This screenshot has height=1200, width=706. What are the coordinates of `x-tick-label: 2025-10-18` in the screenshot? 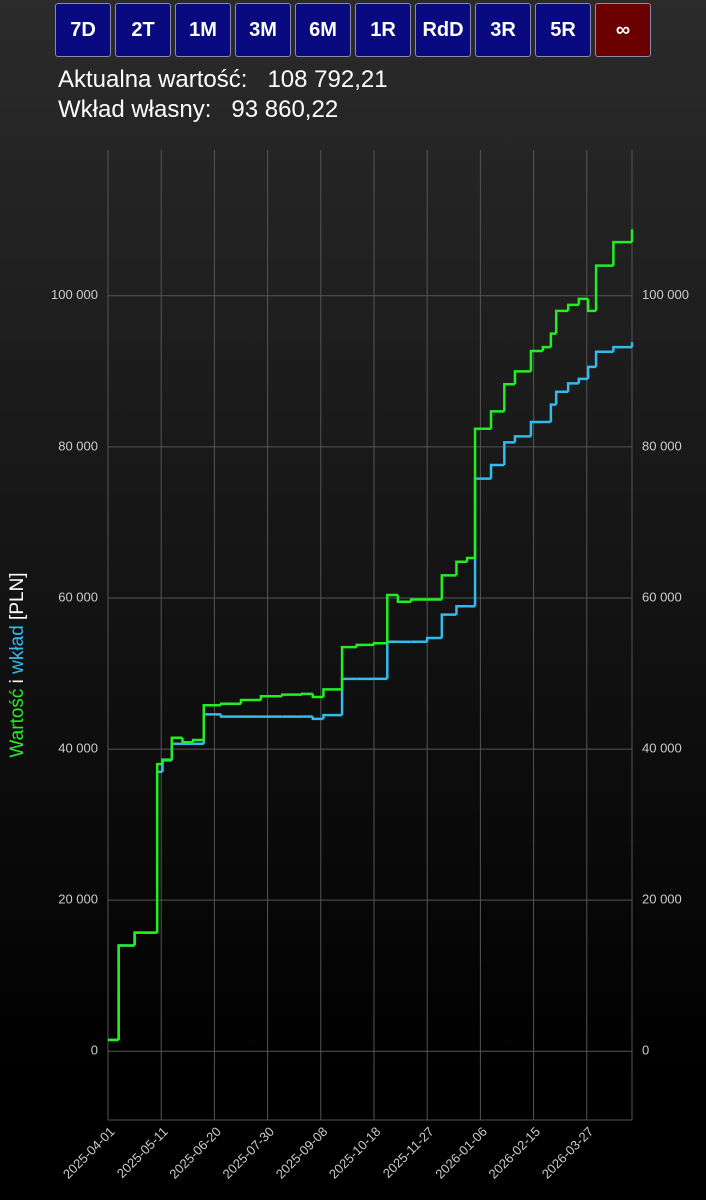 It's located at (355, 1153).